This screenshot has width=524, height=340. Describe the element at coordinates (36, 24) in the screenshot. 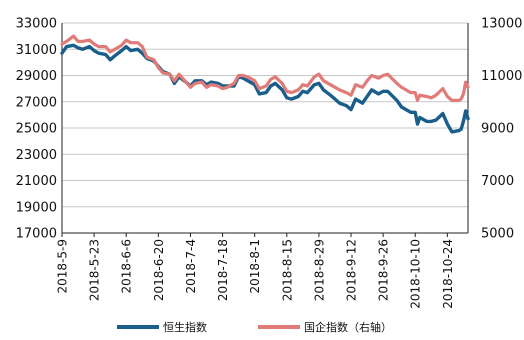

I see `left-tick-label: 33000` at that location.